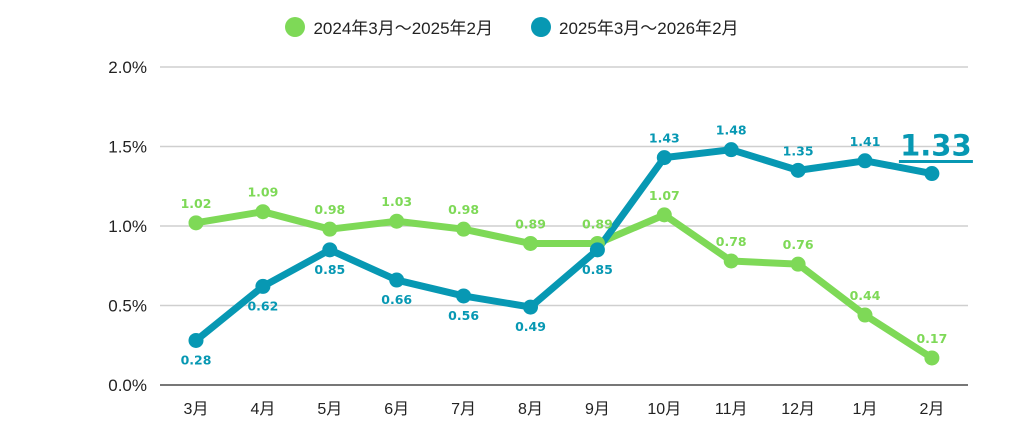 This screenshot has width=1024, height=431. Describe the element at coordinates (564, 409) in the screenshot. I see `x-axis: 3月 4月 5月 6月 7月 8月 9月 10月 11月 12月 1月 2月` at that location.